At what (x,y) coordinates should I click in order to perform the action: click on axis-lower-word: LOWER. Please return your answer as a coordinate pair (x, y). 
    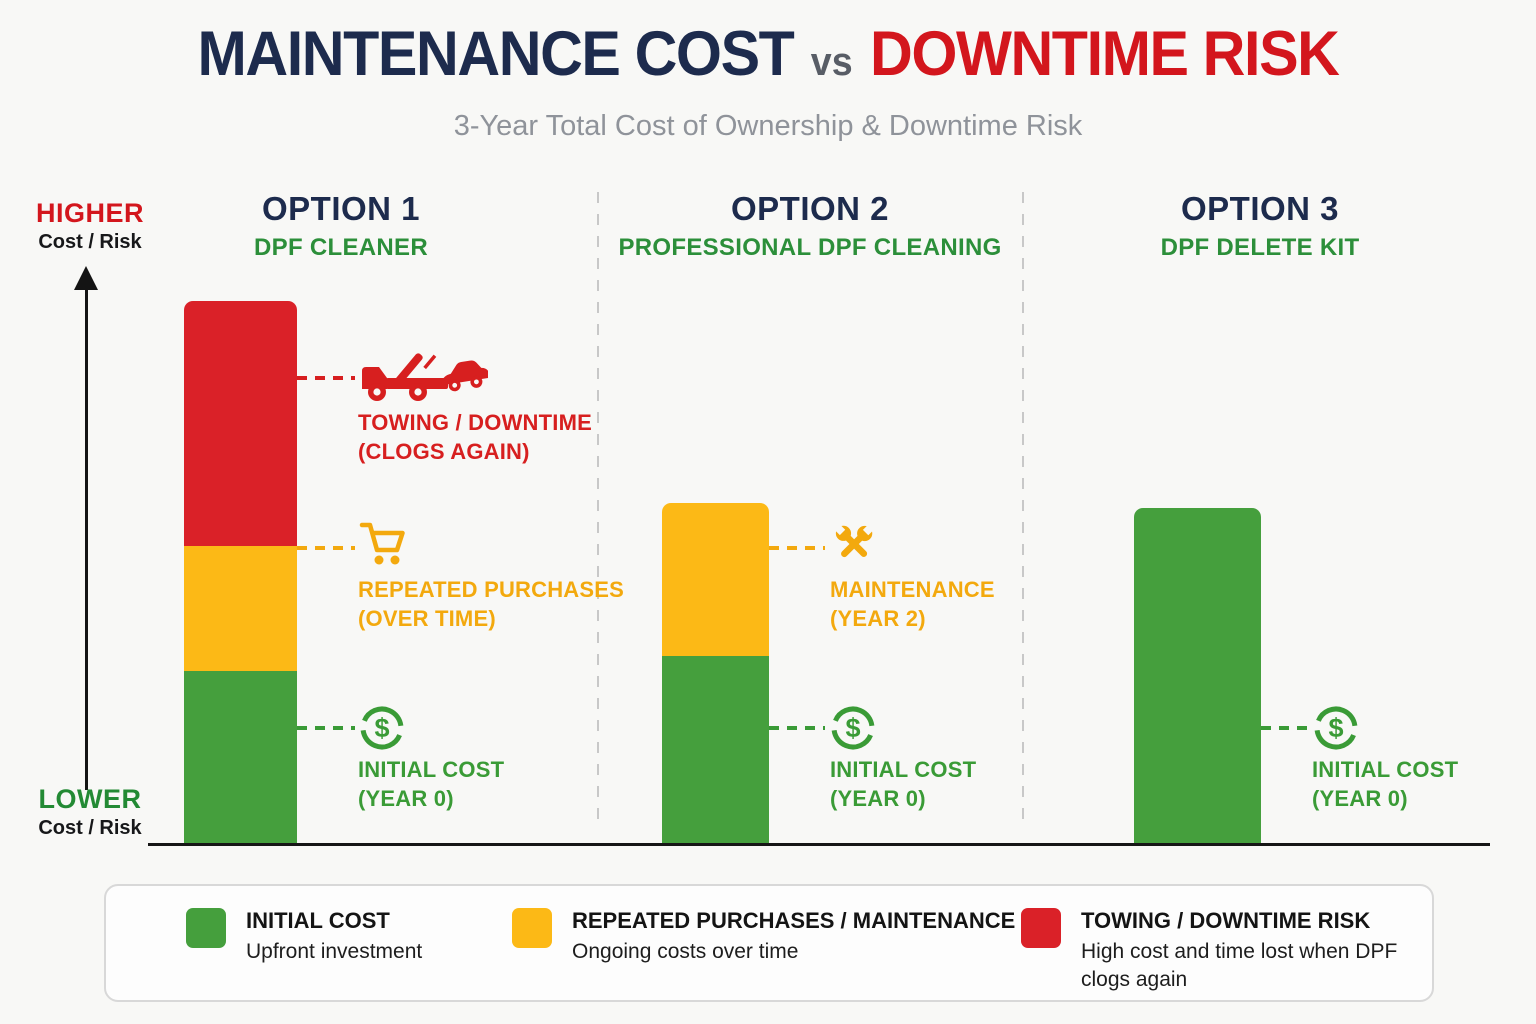
    Looking at the image, I should click on (90, 799).